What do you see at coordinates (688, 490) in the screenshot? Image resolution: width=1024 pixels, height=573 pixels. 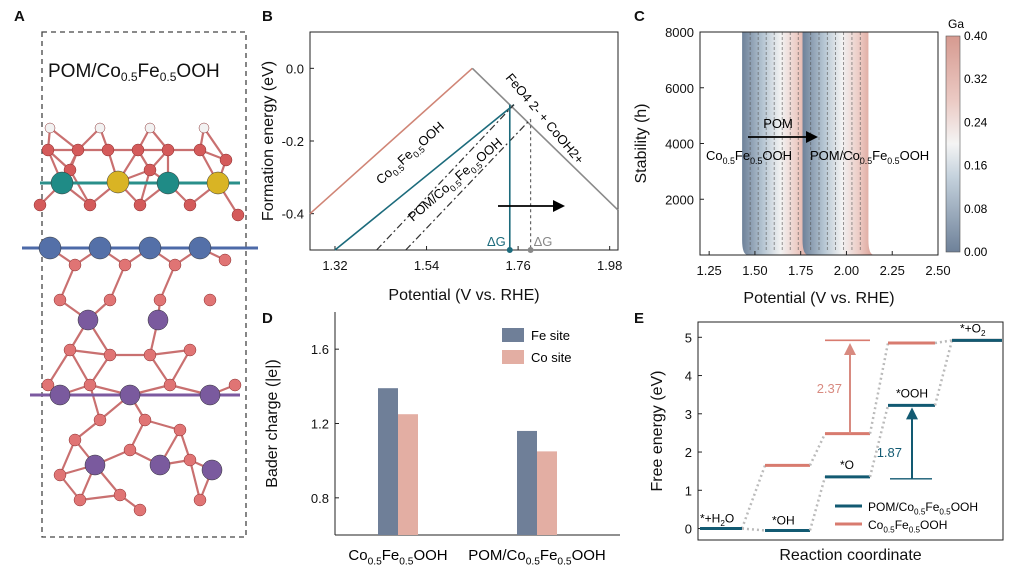 I see `y-tick-label: 1` at bounding box center [688, 490].